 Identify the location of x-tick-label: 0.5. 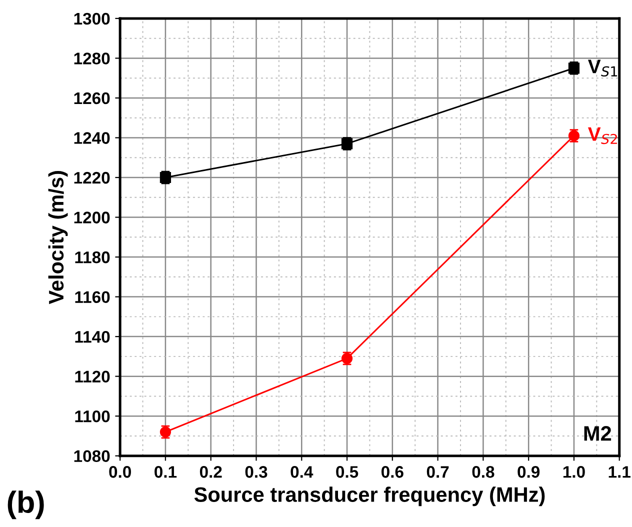
(347, 472).